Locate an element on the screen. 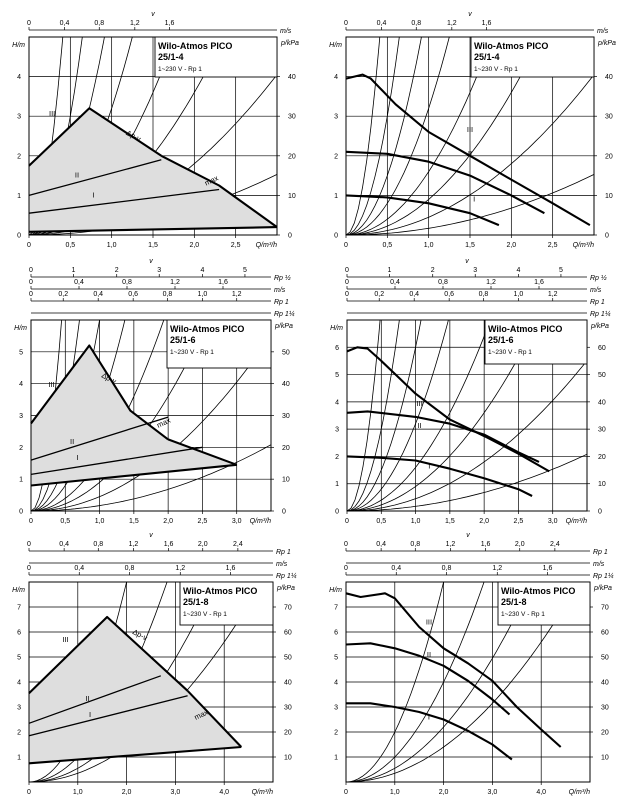 Image resolution: width=631 pixels, height=808 pixels. y-tick-label: 5 is located at coordinates (336, 658).